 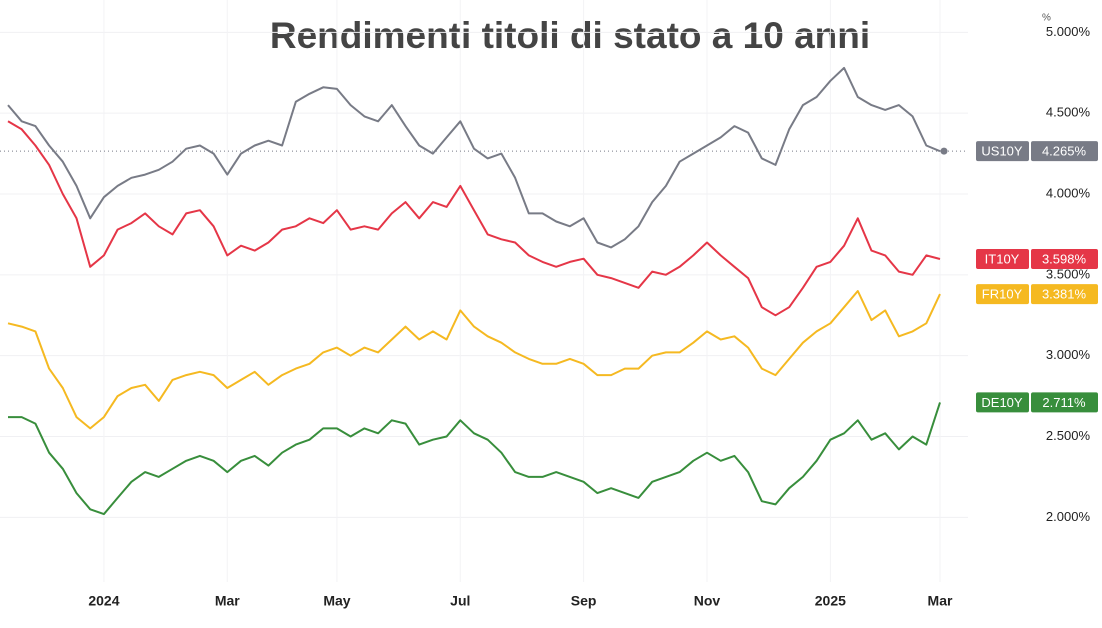 I want to click on badge-value: 3.598%, so click(x=1064, y=258).